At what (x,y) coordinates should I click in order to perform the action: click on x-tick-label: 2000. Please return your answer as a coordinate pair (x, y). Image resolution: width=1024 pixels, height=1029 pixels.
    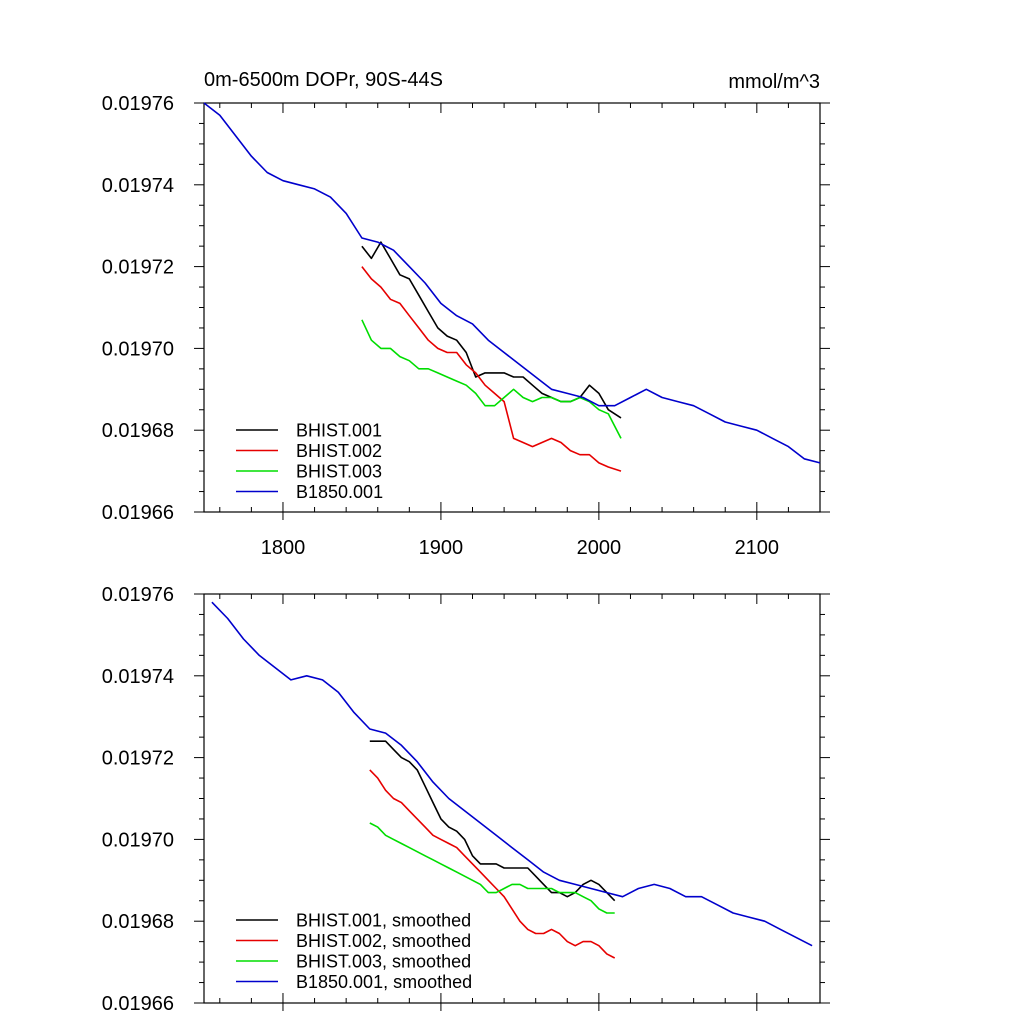
    Looking at the image, I should click on (599, 548).